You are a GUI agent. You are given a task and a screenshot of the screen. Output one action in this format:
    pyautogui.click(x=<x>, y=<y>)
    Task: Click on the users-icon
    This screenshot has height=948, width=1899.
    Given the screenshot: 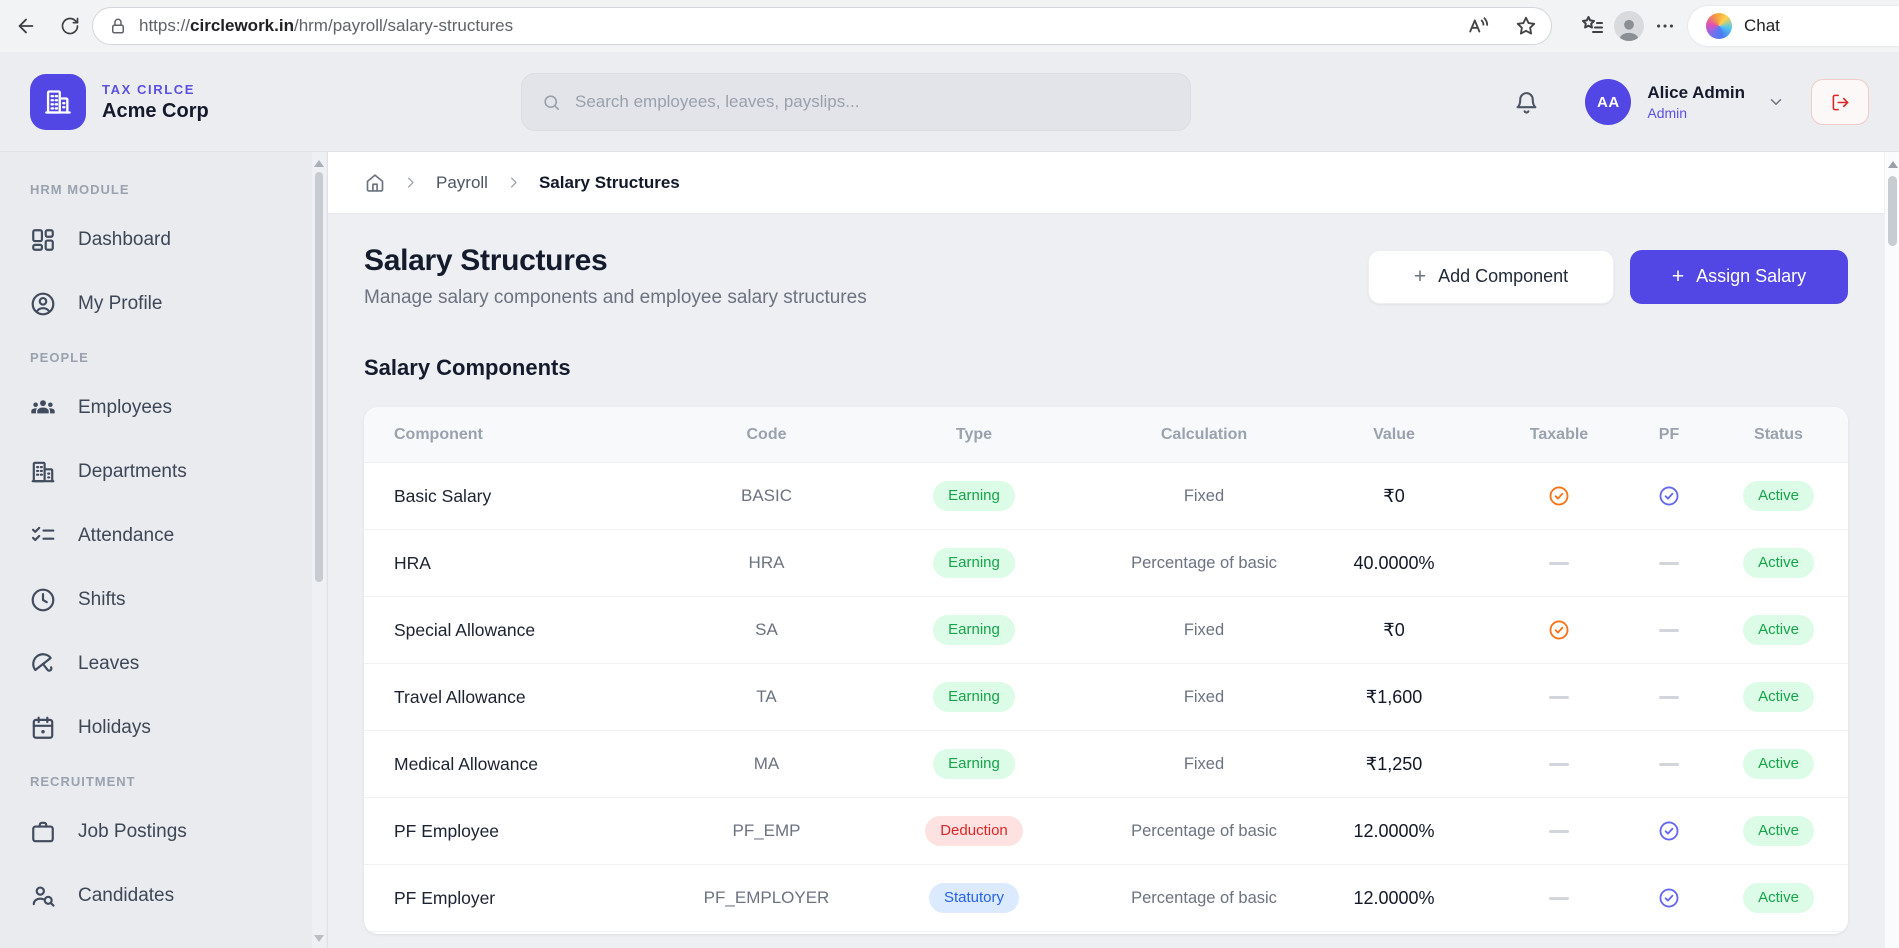 What is the action you would take?
    pyautogui.click(x=43, y=408)
    